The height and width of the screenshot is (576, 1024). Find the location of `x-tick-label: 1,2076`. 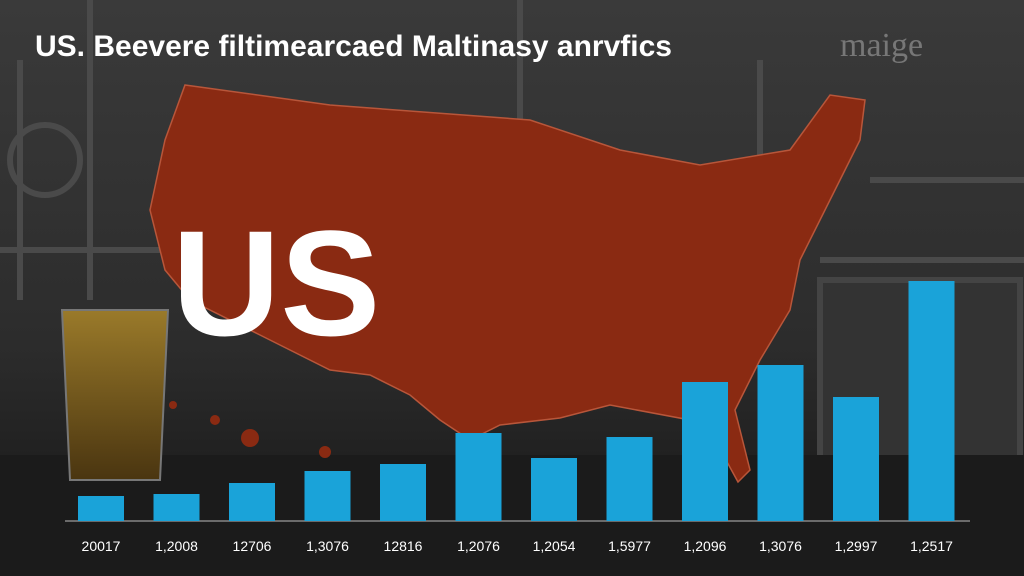

x-tick-label: 1,2076 is located at coordinates (478, 546).